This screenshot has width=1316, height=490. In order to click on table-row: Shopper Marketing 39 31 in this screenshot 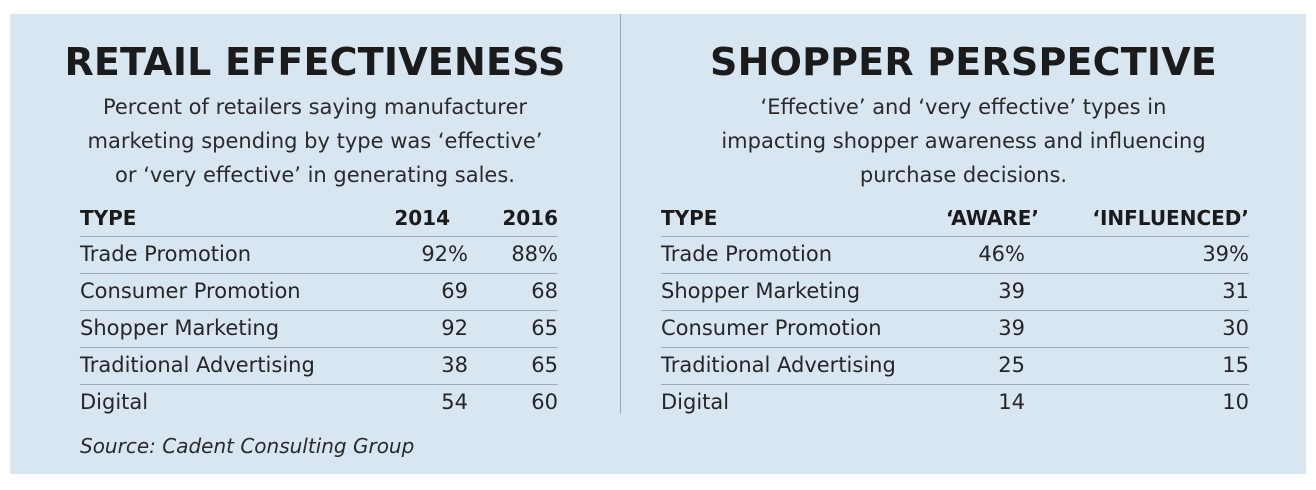, I will do `click(955, 291)`.